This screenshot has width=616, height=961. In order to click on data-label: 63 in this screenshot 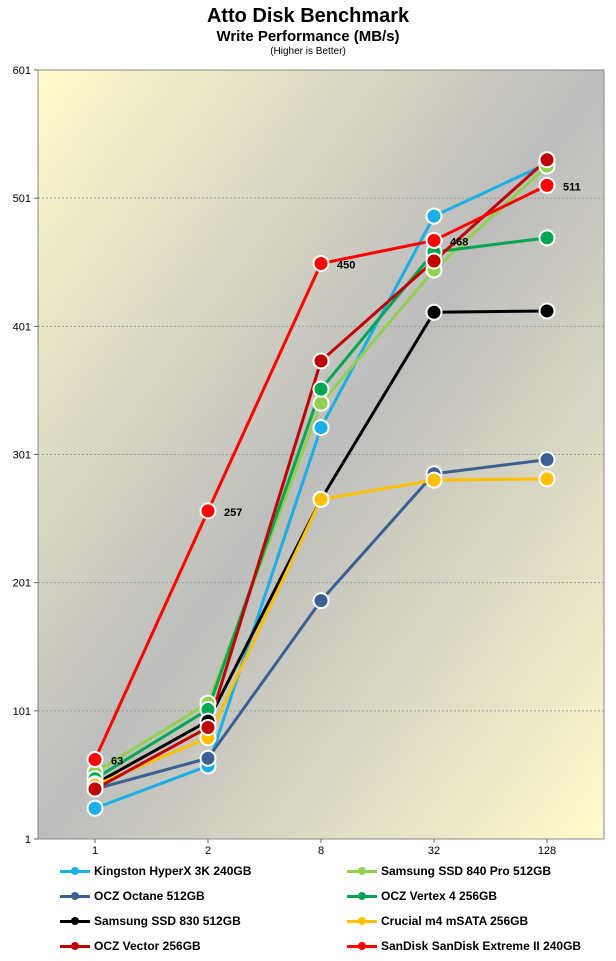, I will do `click(117, 762)`.